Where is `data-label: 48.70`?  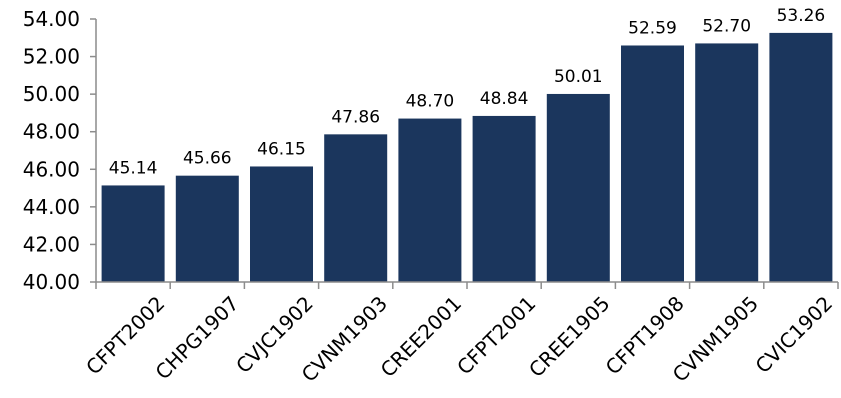 data-label: 48.70 is located at coordinates (430, 102).